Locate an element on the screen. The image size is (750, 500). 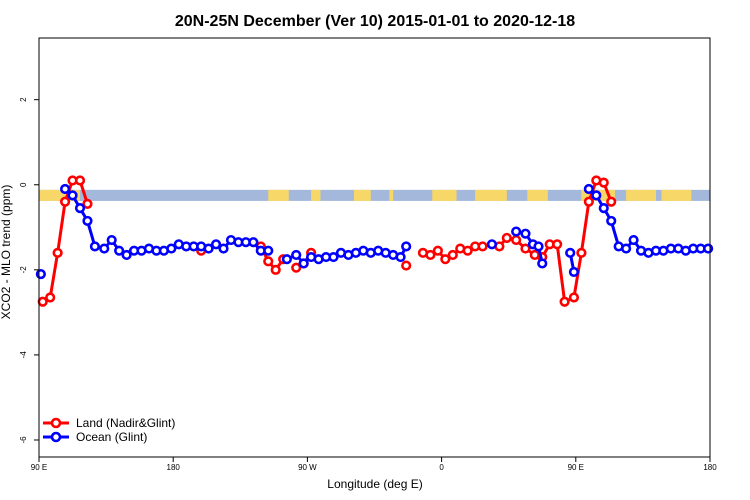
x-axis-label: Longitude (deg E) is located at coordinates (374, 484).